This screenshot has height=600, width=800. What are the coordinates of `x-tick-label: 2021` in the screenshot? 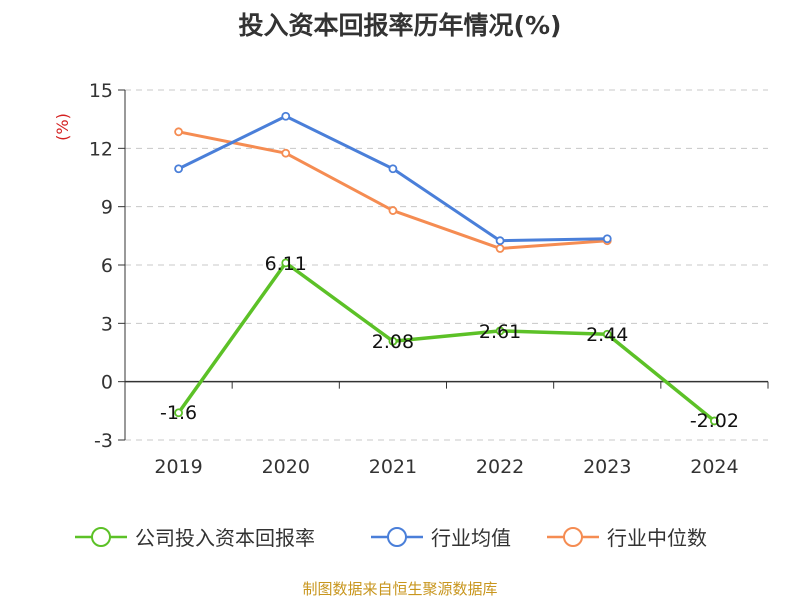 It's located at (393, 467).